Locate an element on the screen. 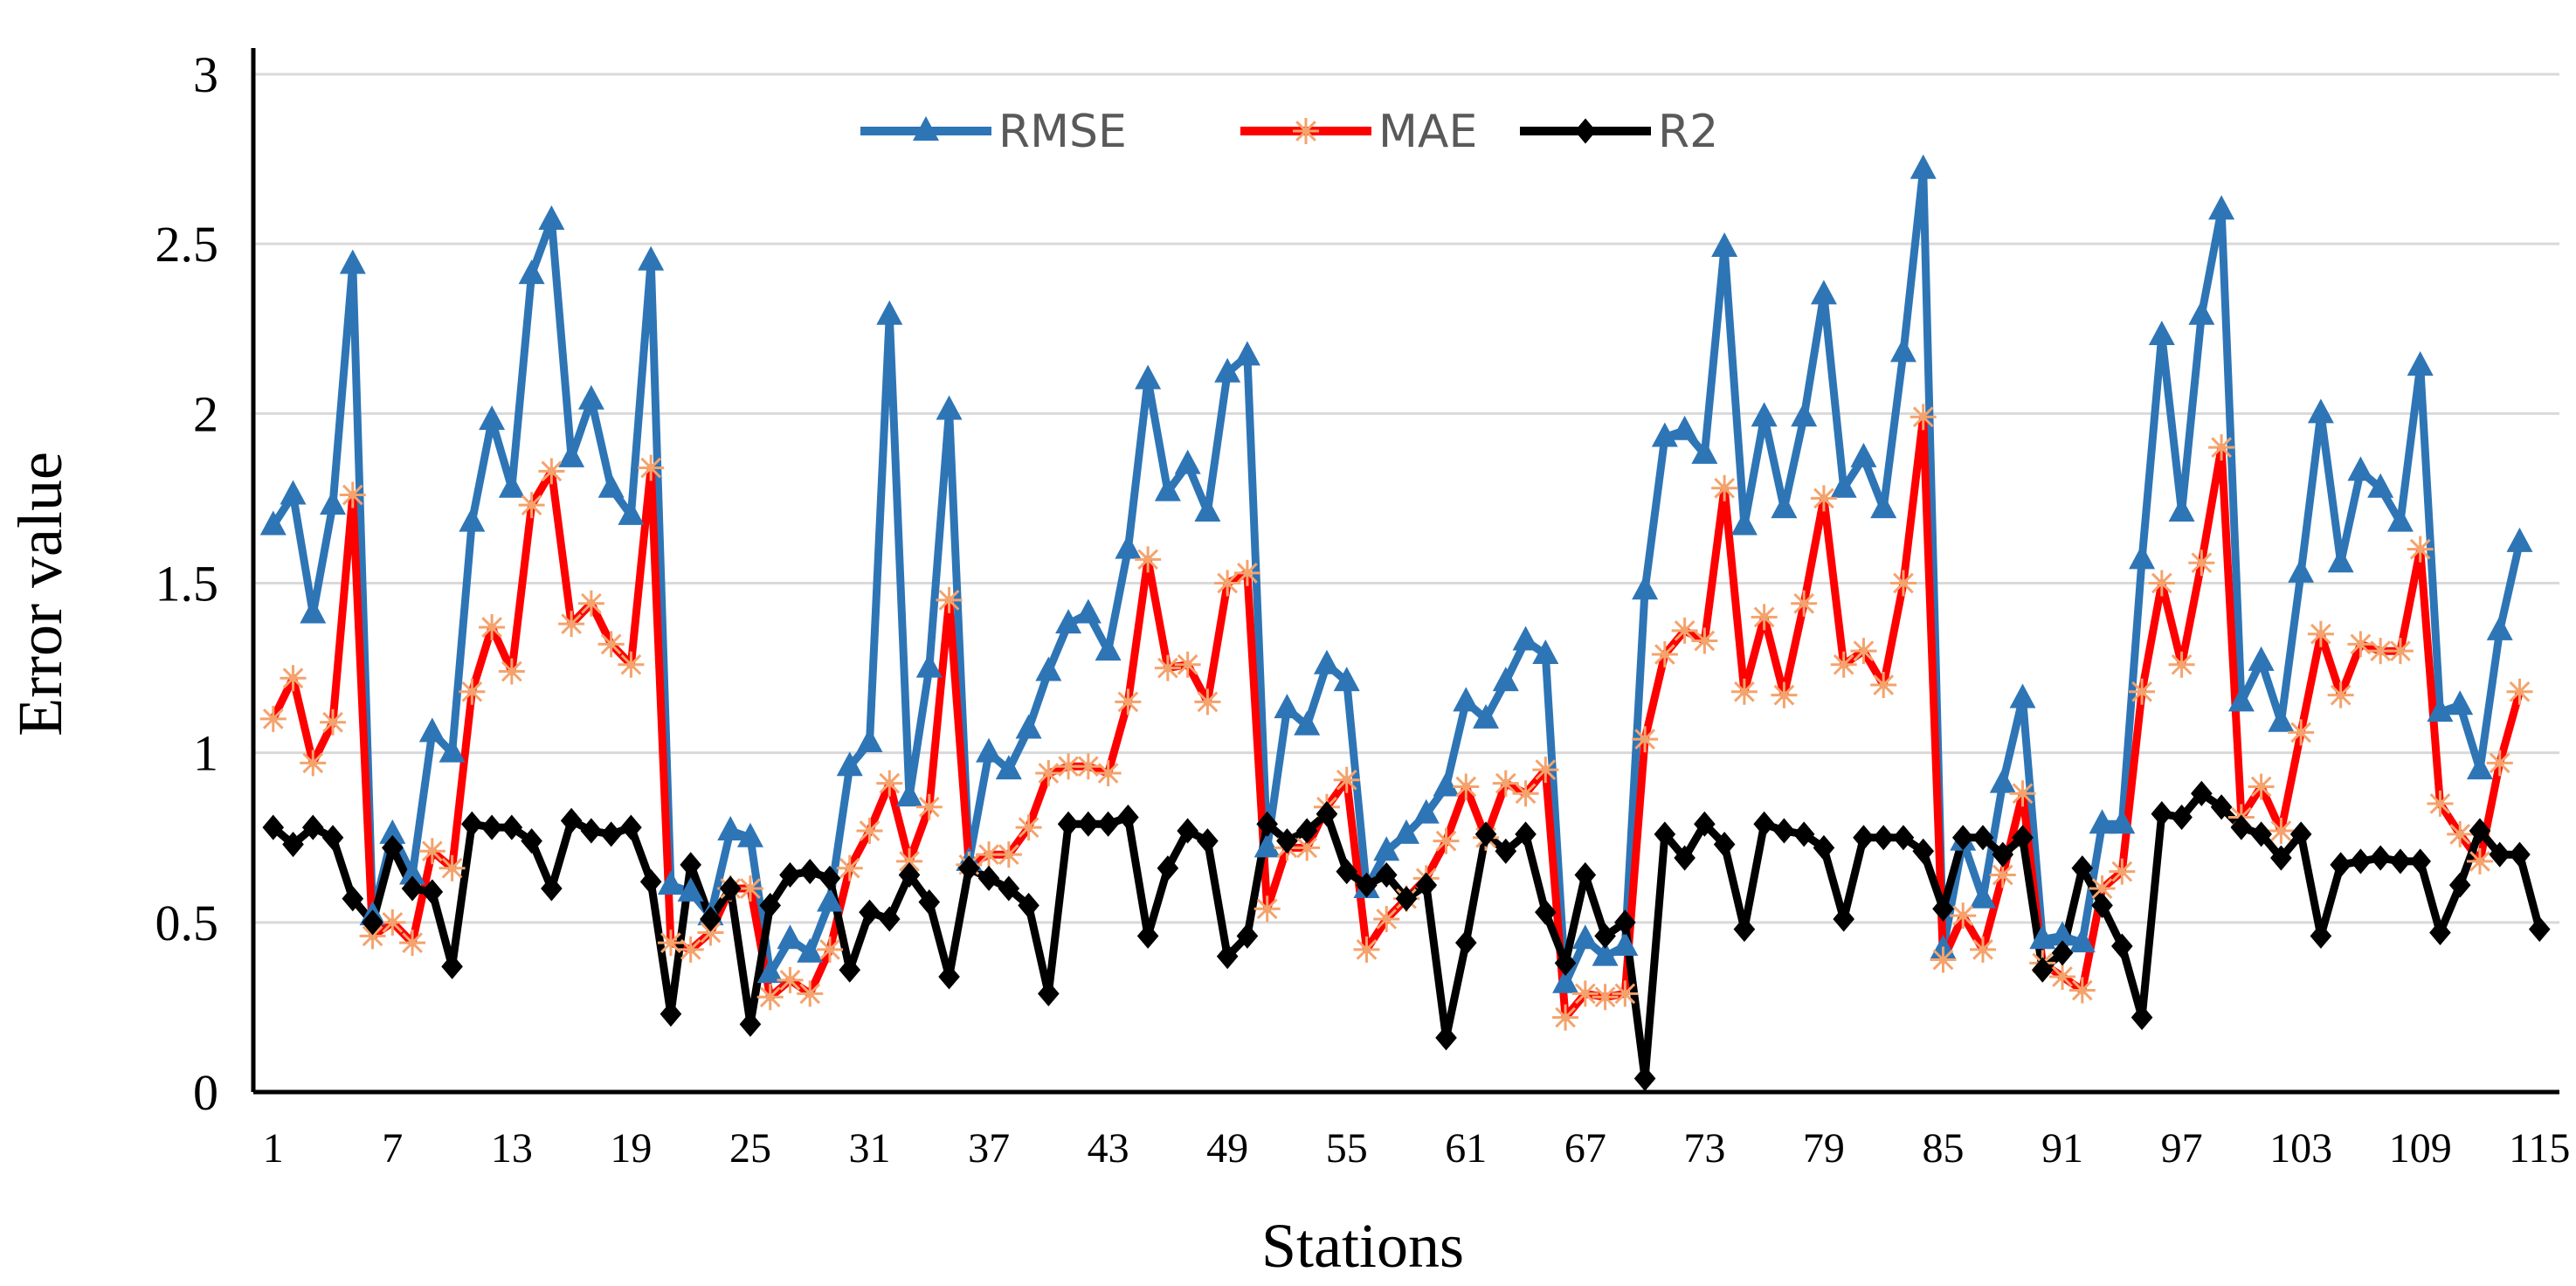  x-tick-label: 37 is located at coordinates (989, 1148).